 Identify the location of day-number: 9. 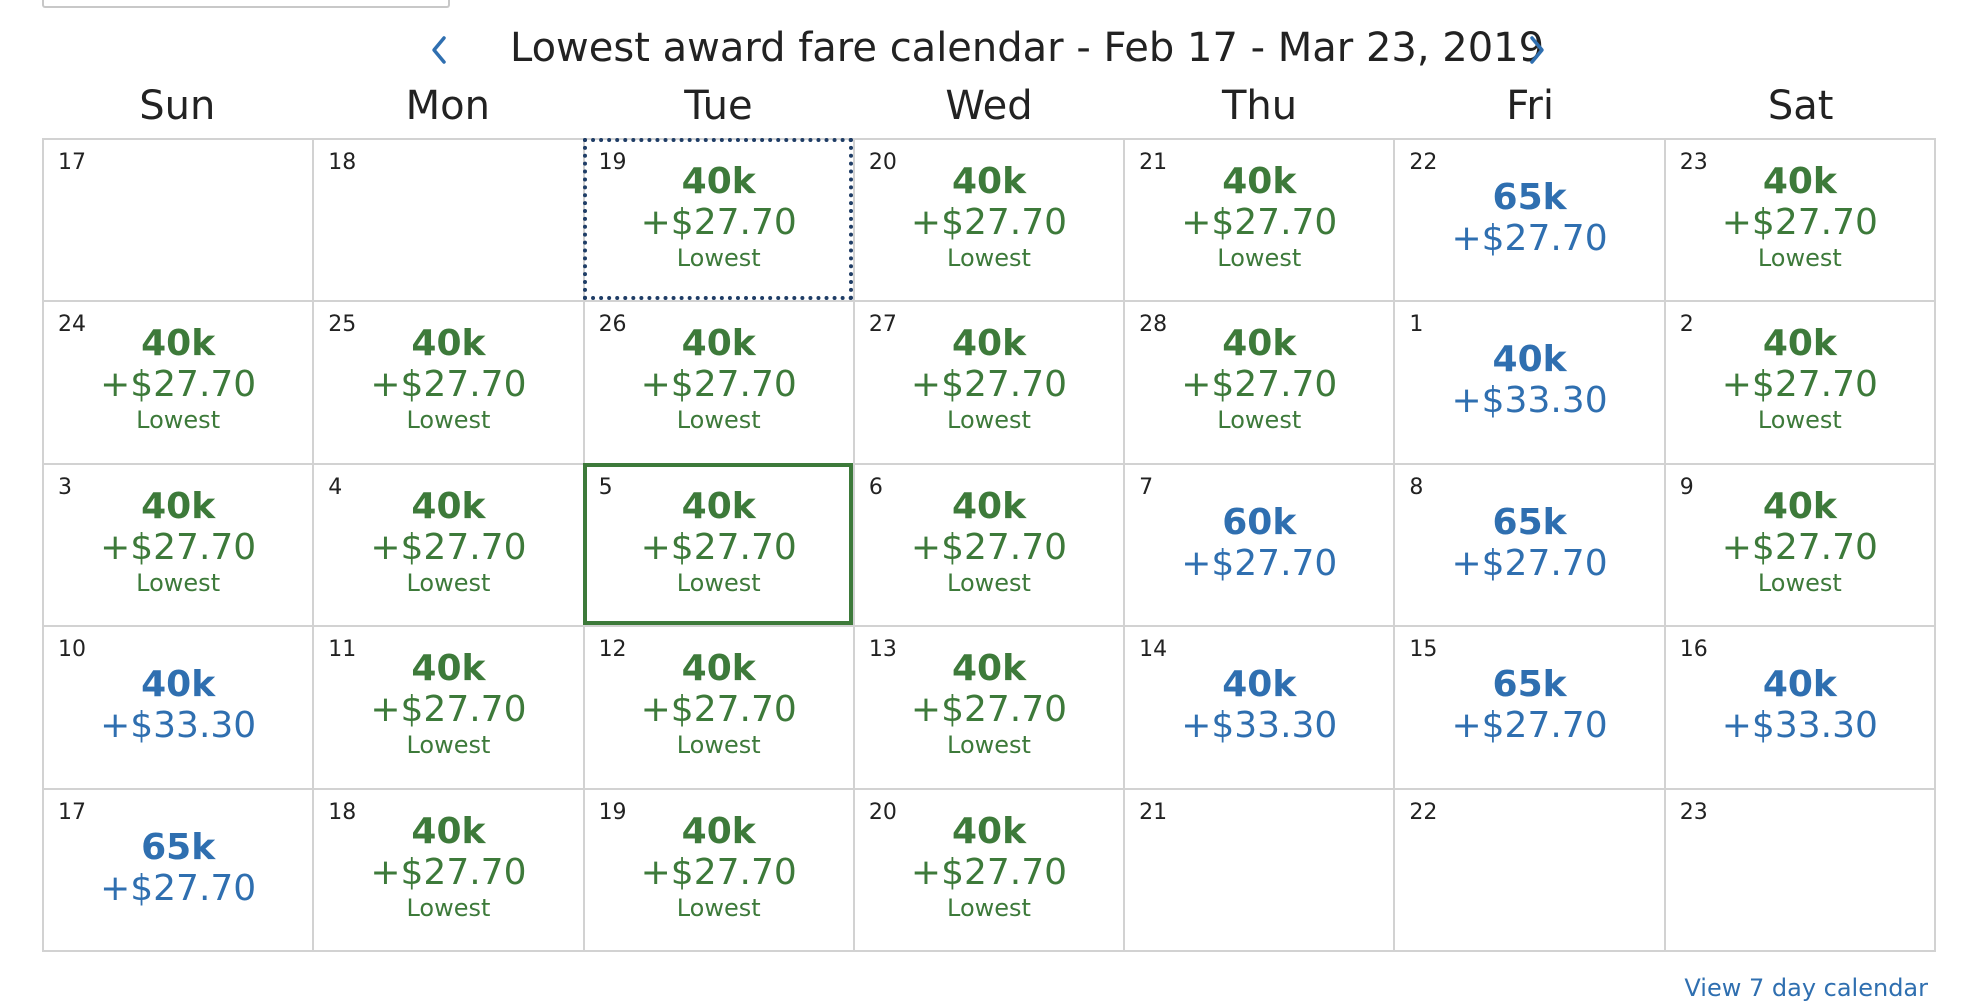
(1686, 487).